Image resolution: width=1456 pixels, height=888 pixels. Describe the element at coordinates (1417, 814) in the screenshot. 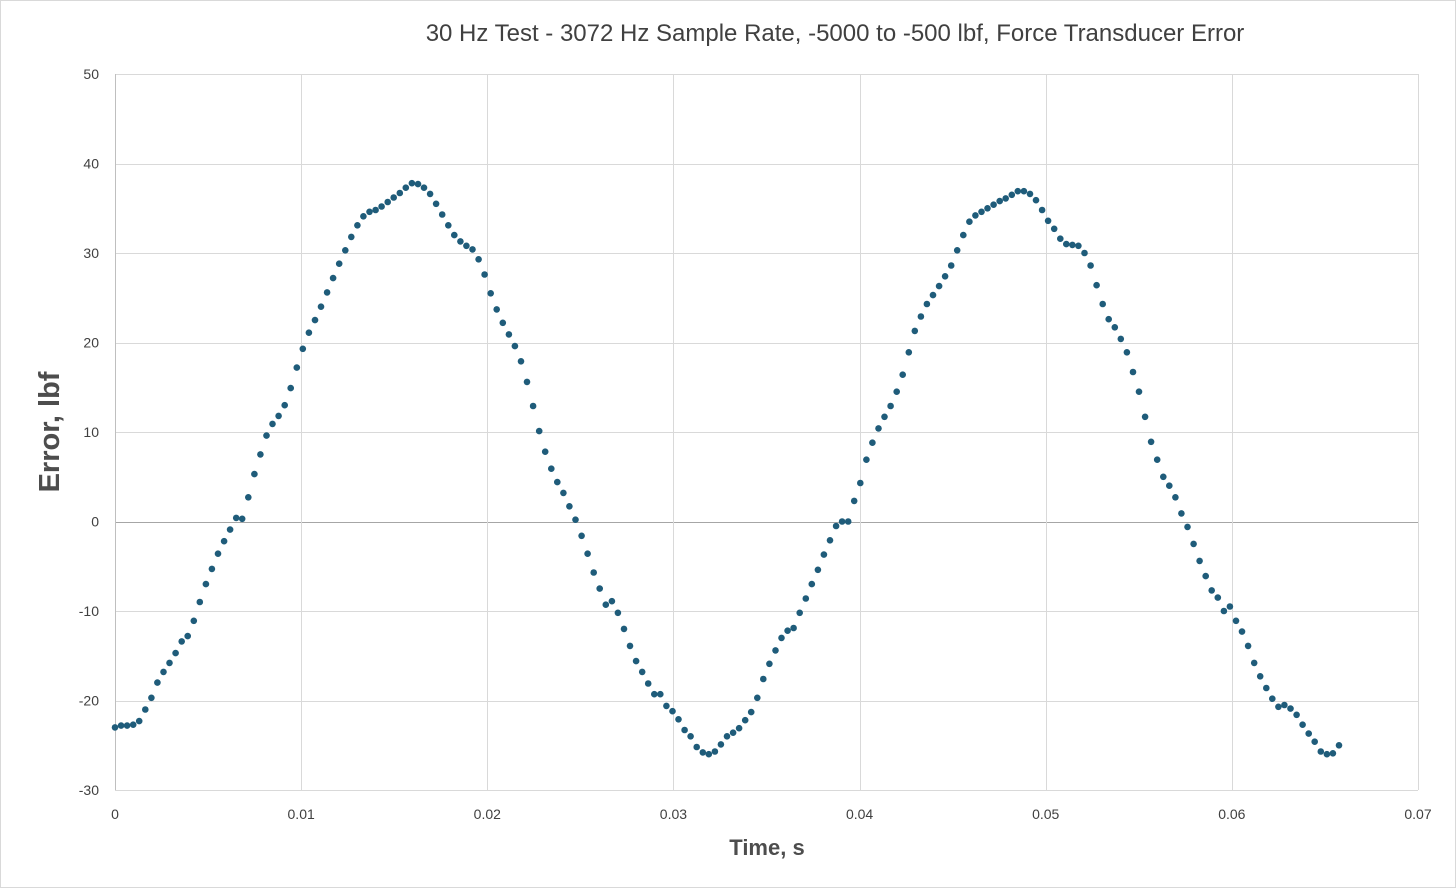

I see `x-tick-label: 0.07` at that location.